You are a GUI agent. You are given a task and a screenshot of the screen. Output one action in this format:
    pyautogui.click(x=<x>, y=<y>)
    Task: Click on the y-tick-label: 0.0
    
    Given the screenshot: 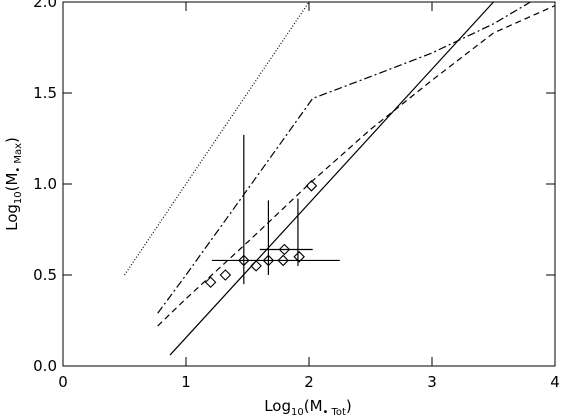 What is the action you would take?
    pyautogui.click(x=45, y=366)
    